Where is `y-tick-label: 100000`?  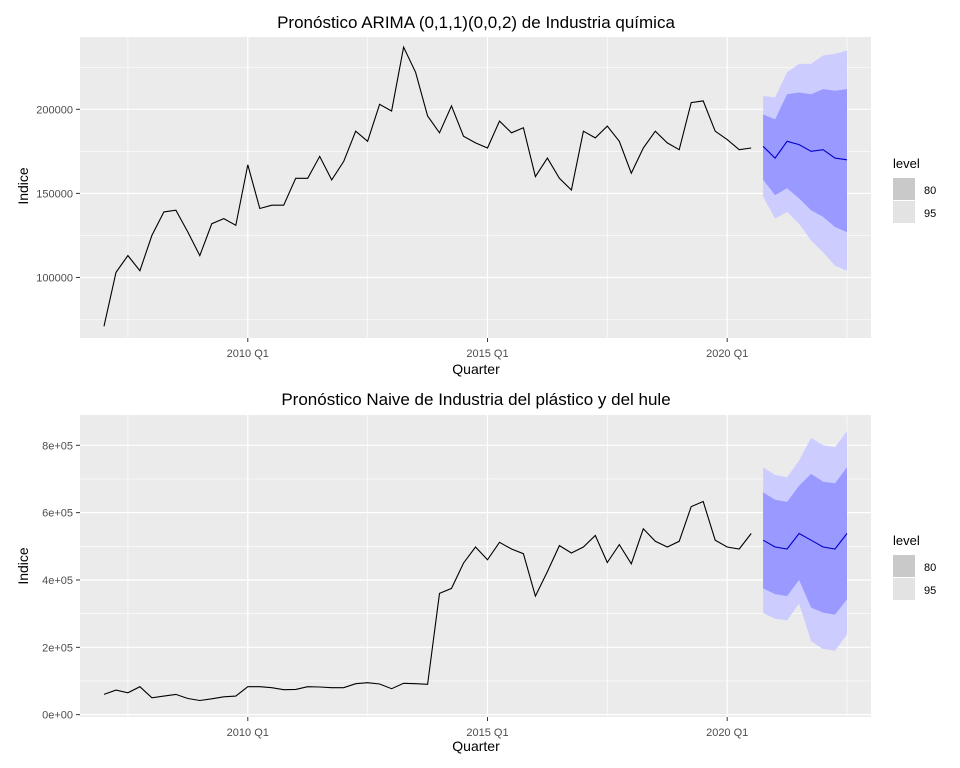 y-tick-label: 100000 is located at coordinates (54, 278).